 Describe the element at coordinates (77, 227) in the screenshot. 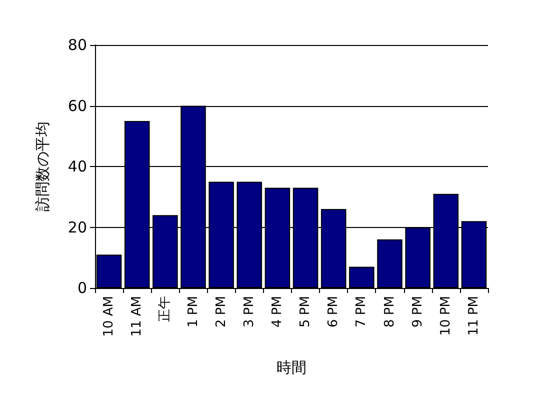

I see `y-tick-label: 20` at that location.